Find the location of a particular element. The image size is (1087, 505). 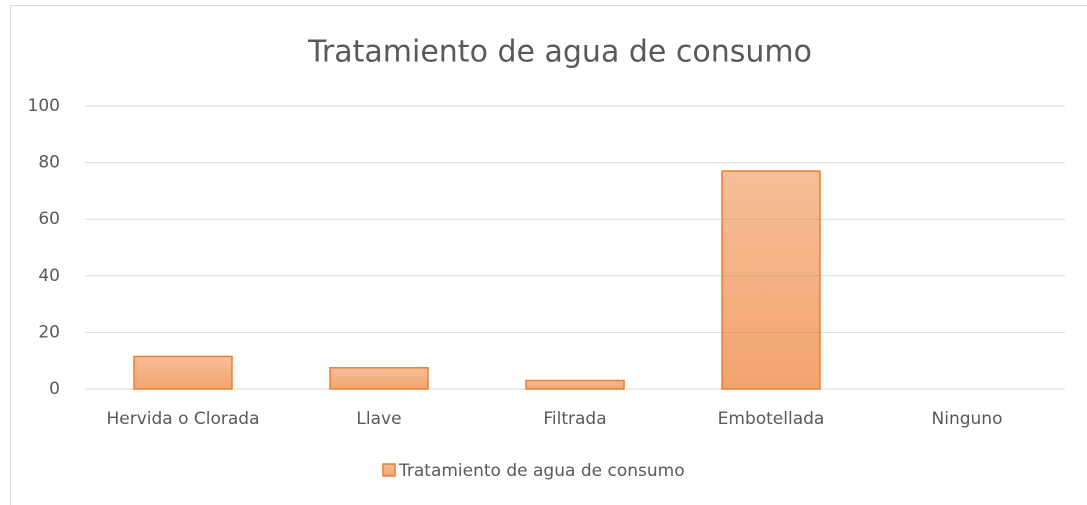

legend-label: Tratamiento de agua de consumo is located at coordinates (541, 471).